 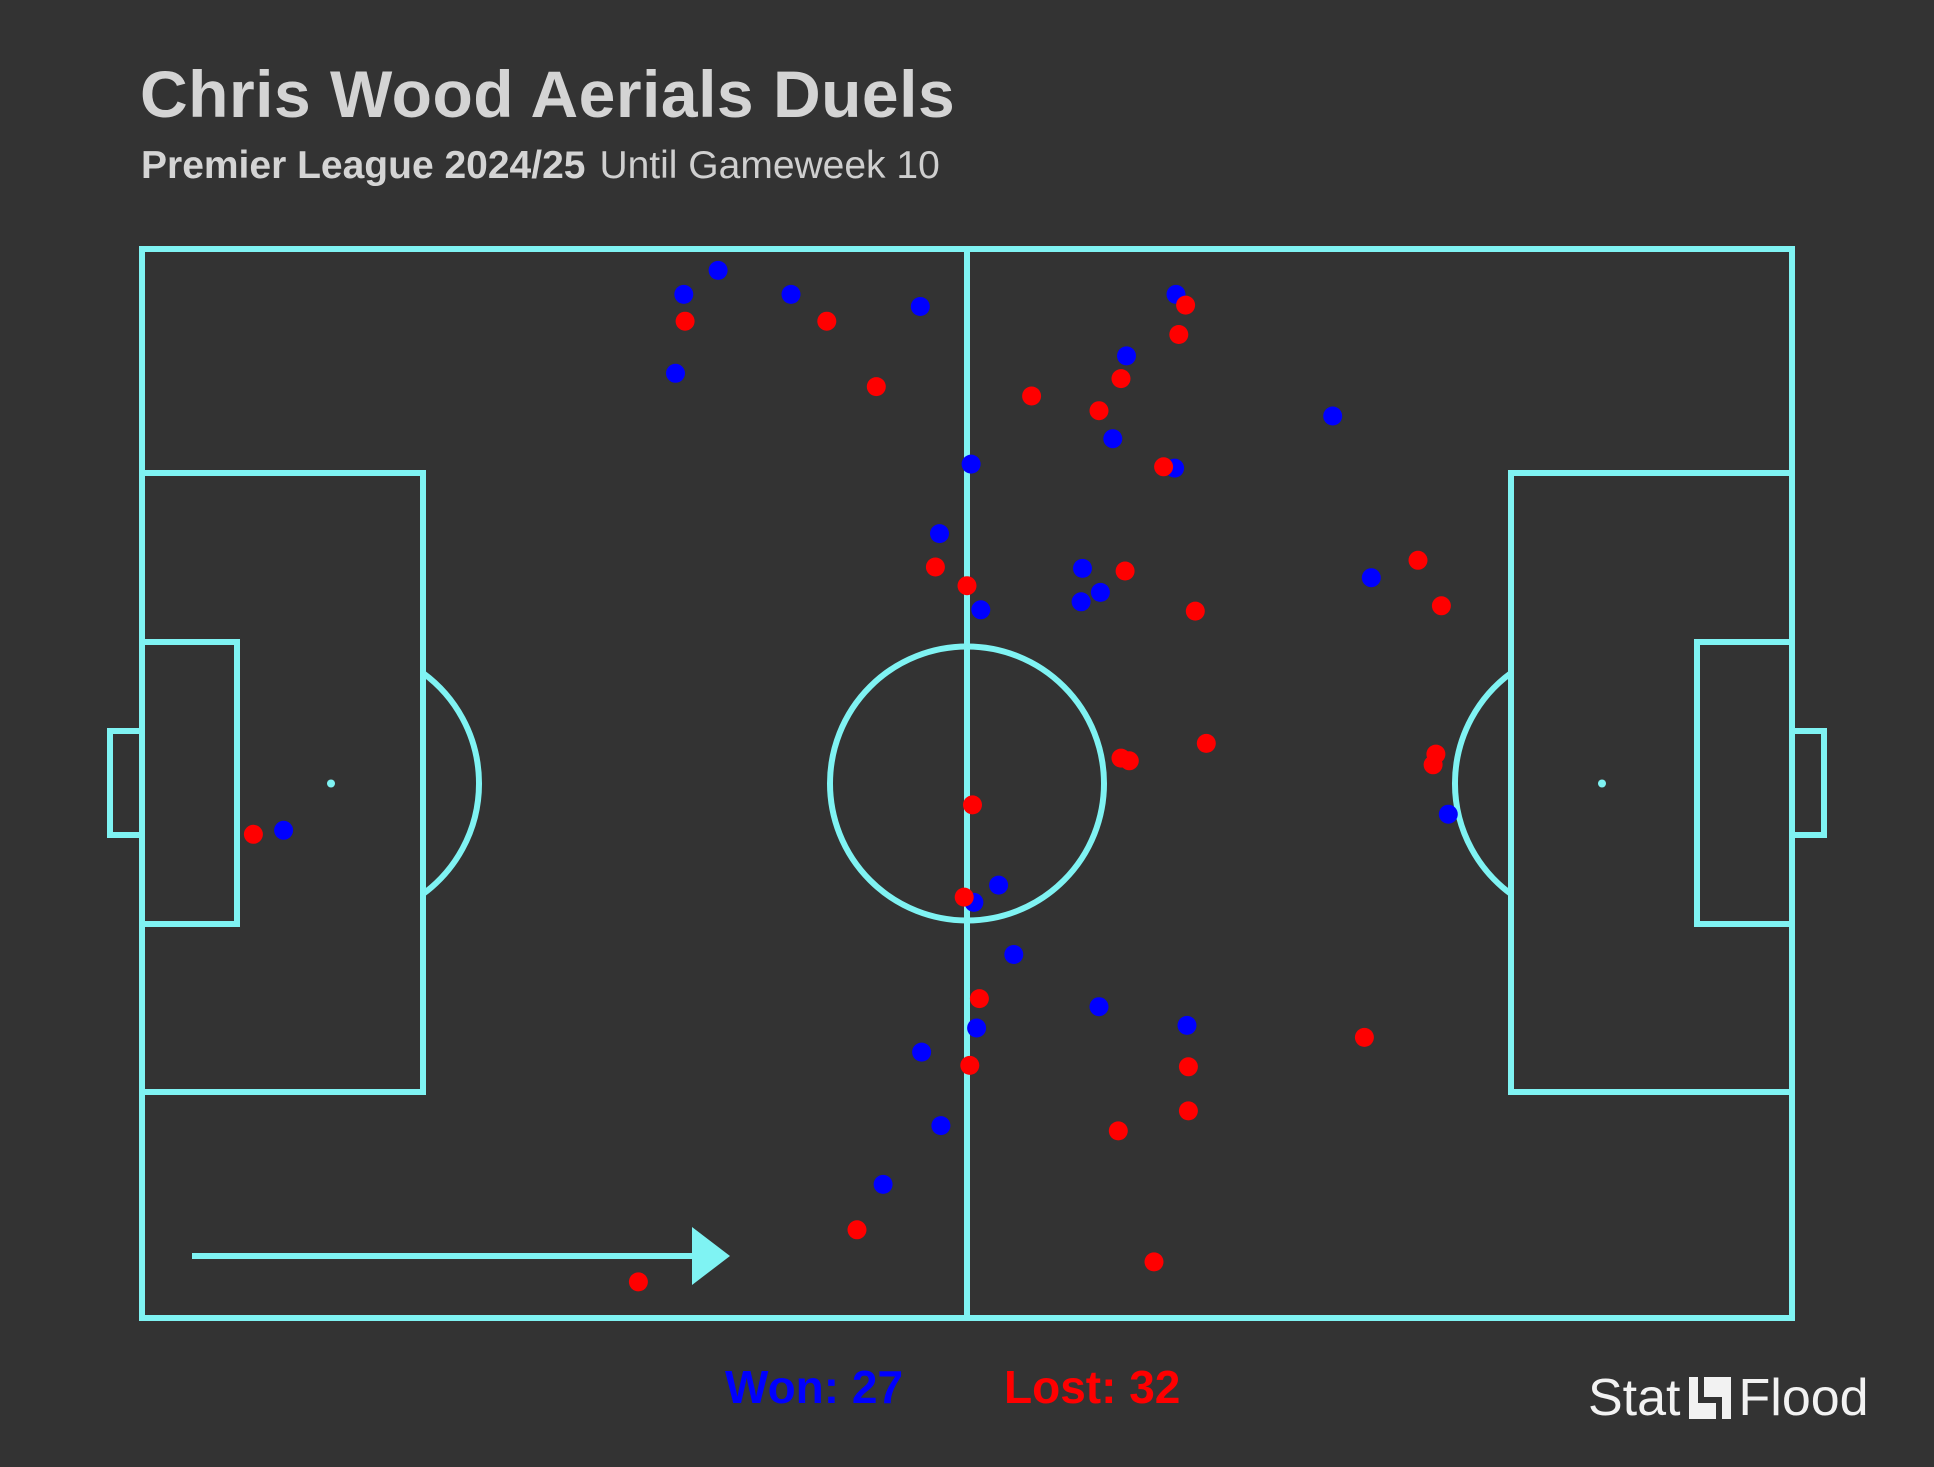 What do you see at coordinates (1482, 783) in the screenshot?
I see `right-penalty-arc` at bounding box center [1482, 783].